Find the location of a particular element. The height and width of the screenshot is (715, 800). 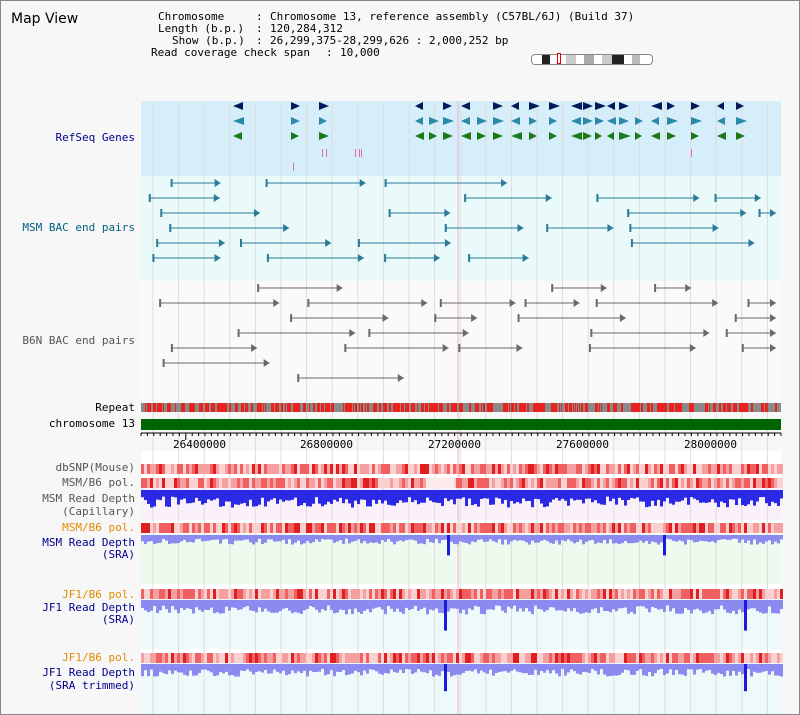

track-label-msm-bac: MSM BAC end pairs is located at coordinates (78, 227).